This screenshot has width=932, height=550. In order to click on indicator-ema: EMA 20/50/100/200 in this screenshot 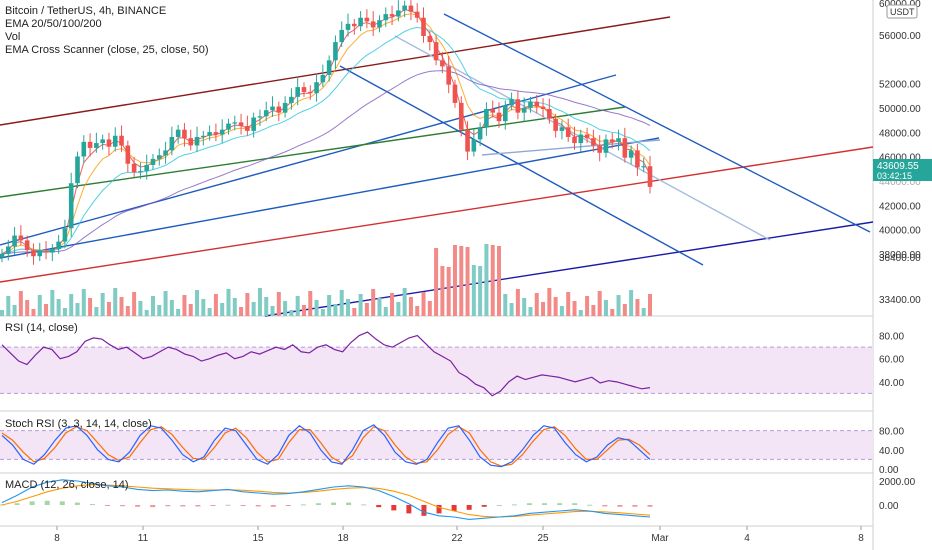, I will do `click(53, 24)`.